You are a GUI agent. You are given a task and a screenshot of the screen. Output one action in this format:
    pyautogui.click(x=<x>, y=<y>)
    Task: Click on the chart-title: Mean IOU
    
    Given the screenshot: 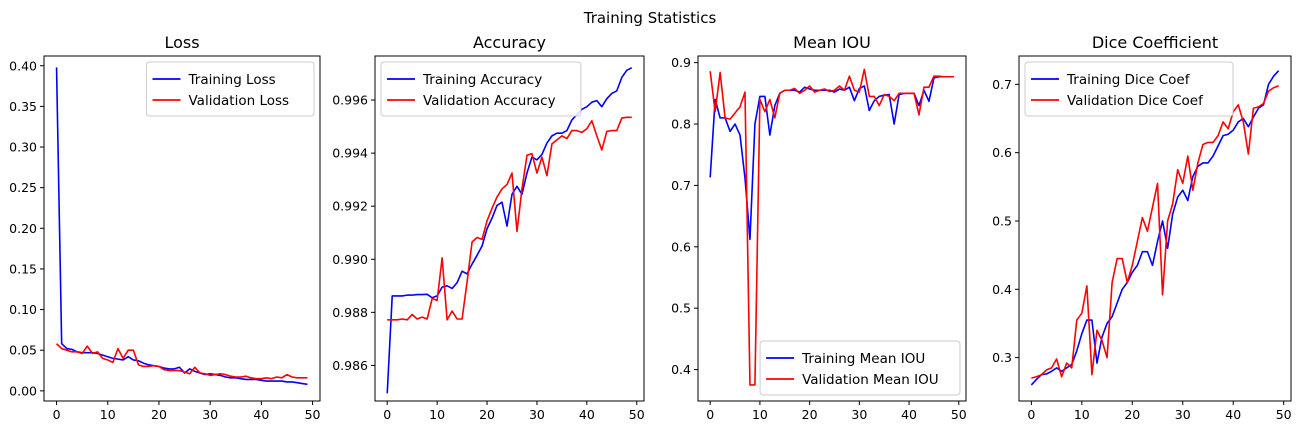 What is the action you would take?
    pyautogui.click(x=832, y=42)
    